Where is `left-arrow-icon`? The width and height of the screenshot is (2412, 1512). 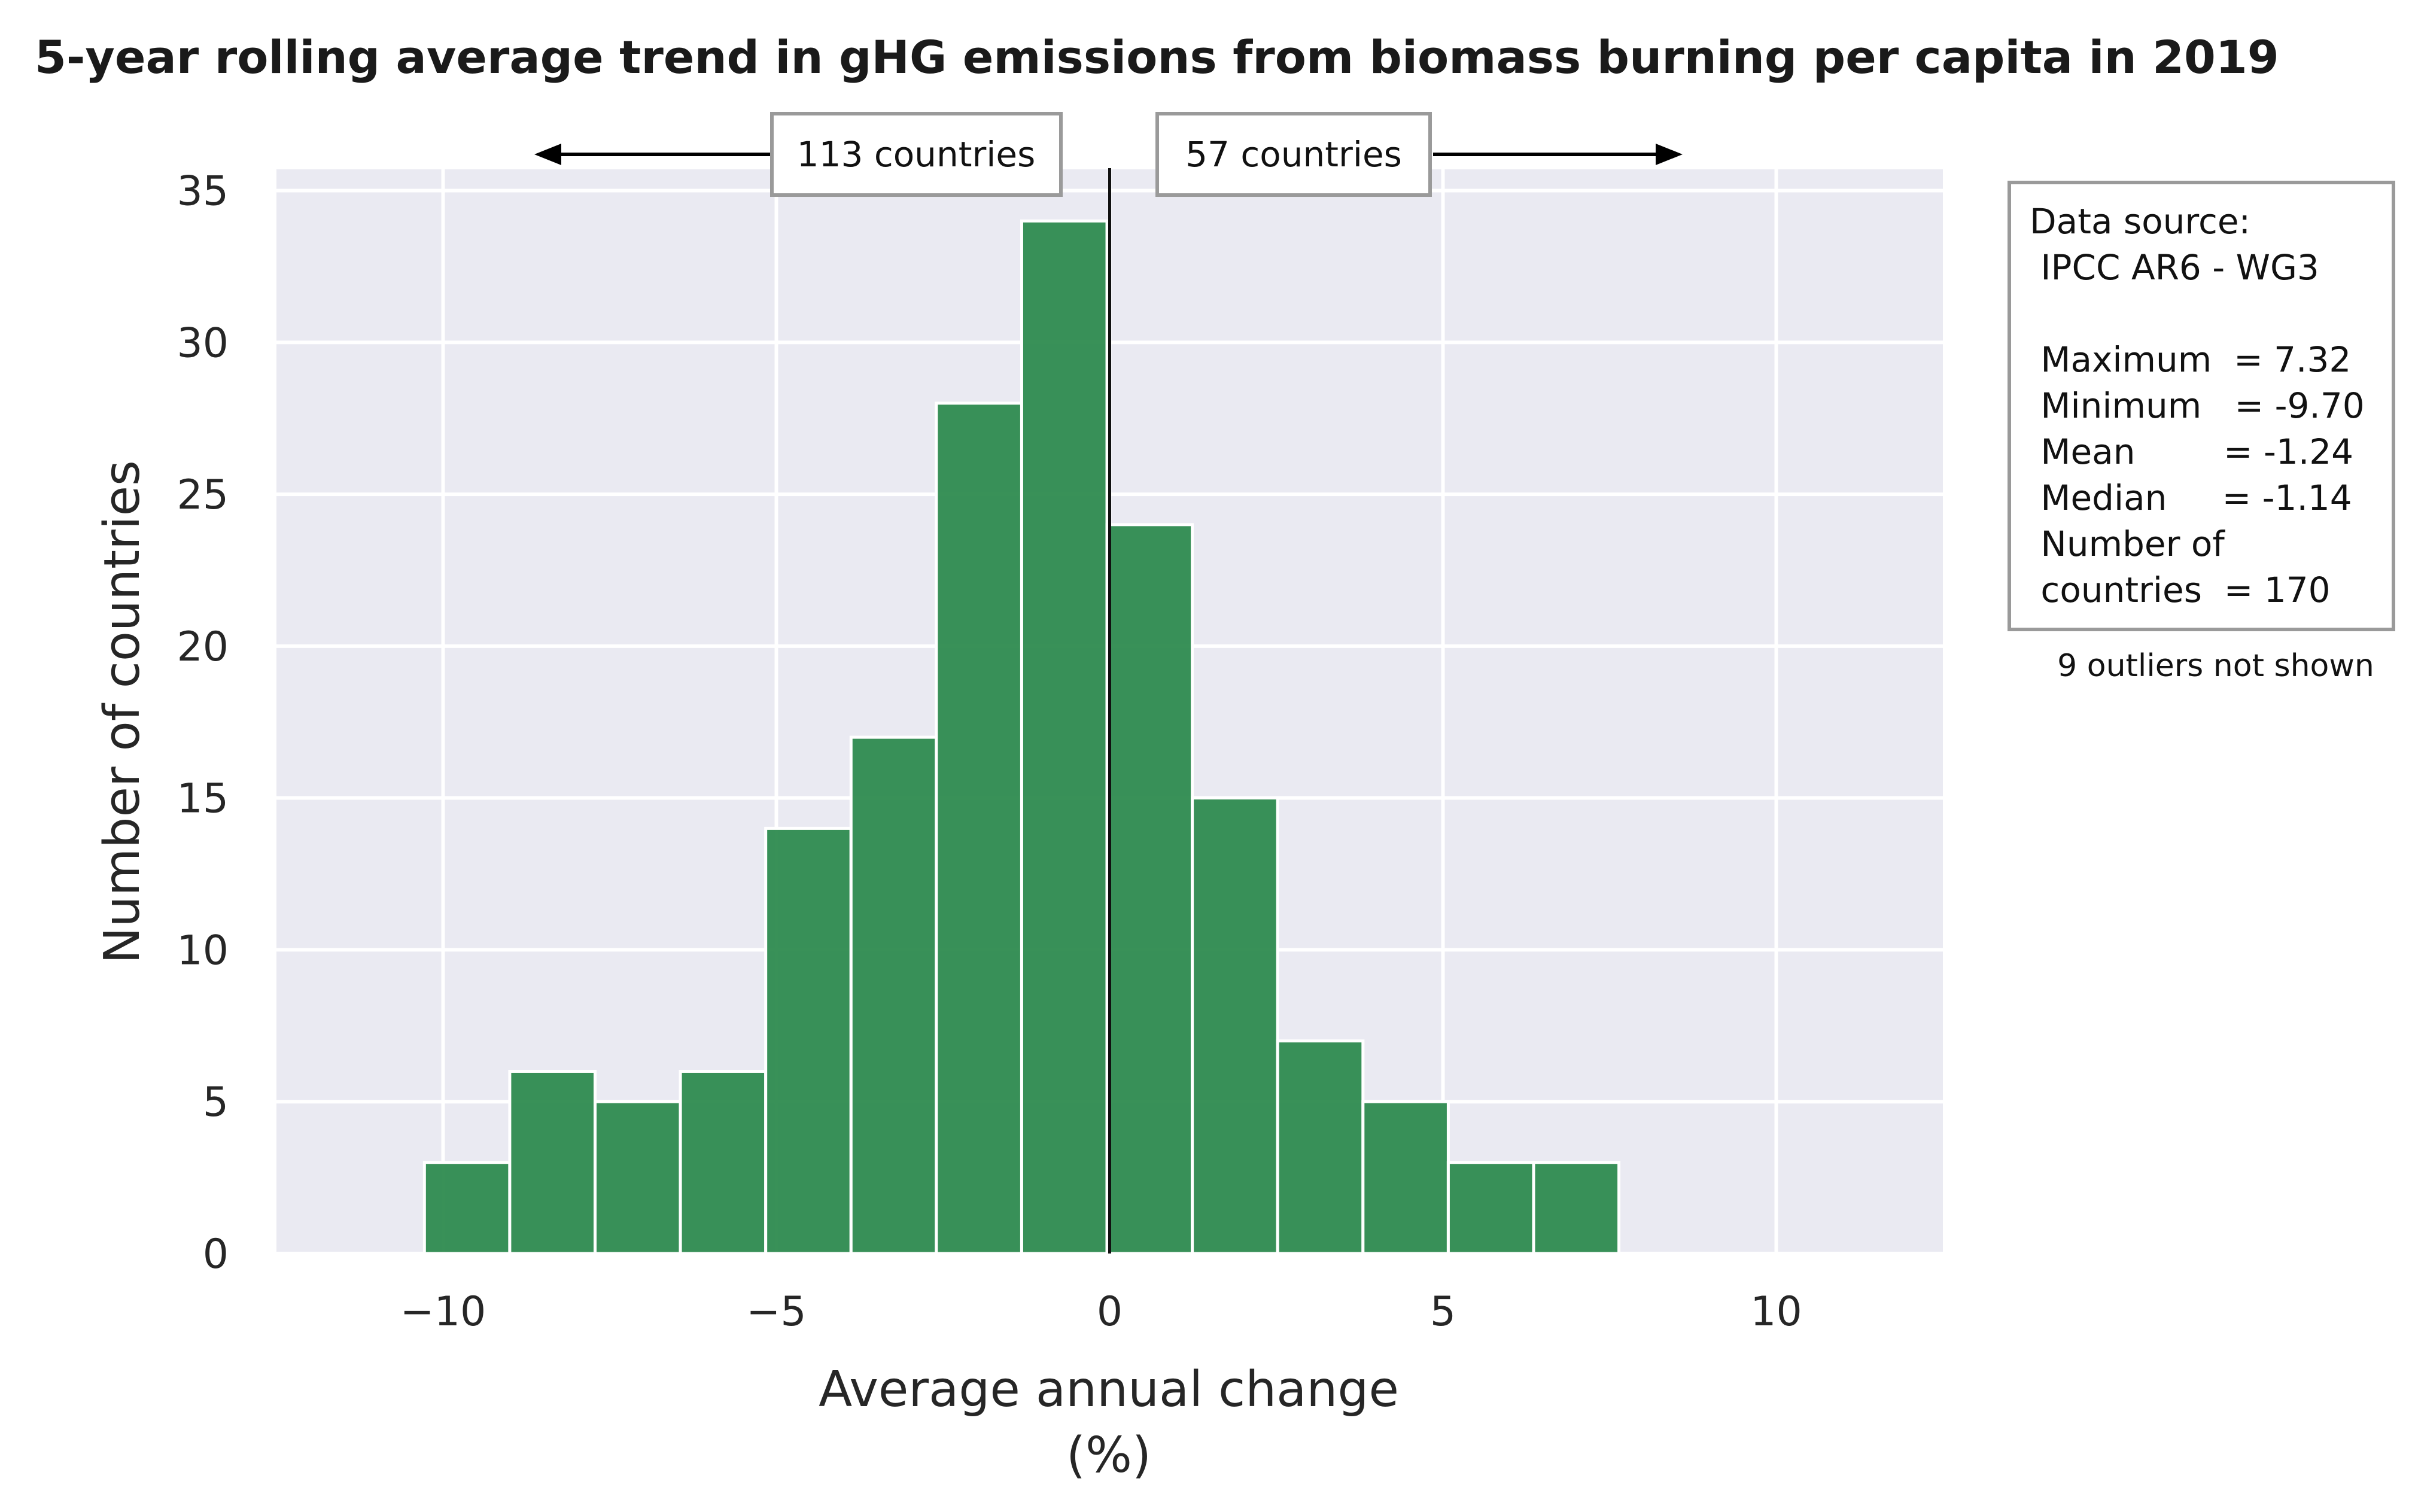 left-arrow-icon is located at coordinates (547, 154).